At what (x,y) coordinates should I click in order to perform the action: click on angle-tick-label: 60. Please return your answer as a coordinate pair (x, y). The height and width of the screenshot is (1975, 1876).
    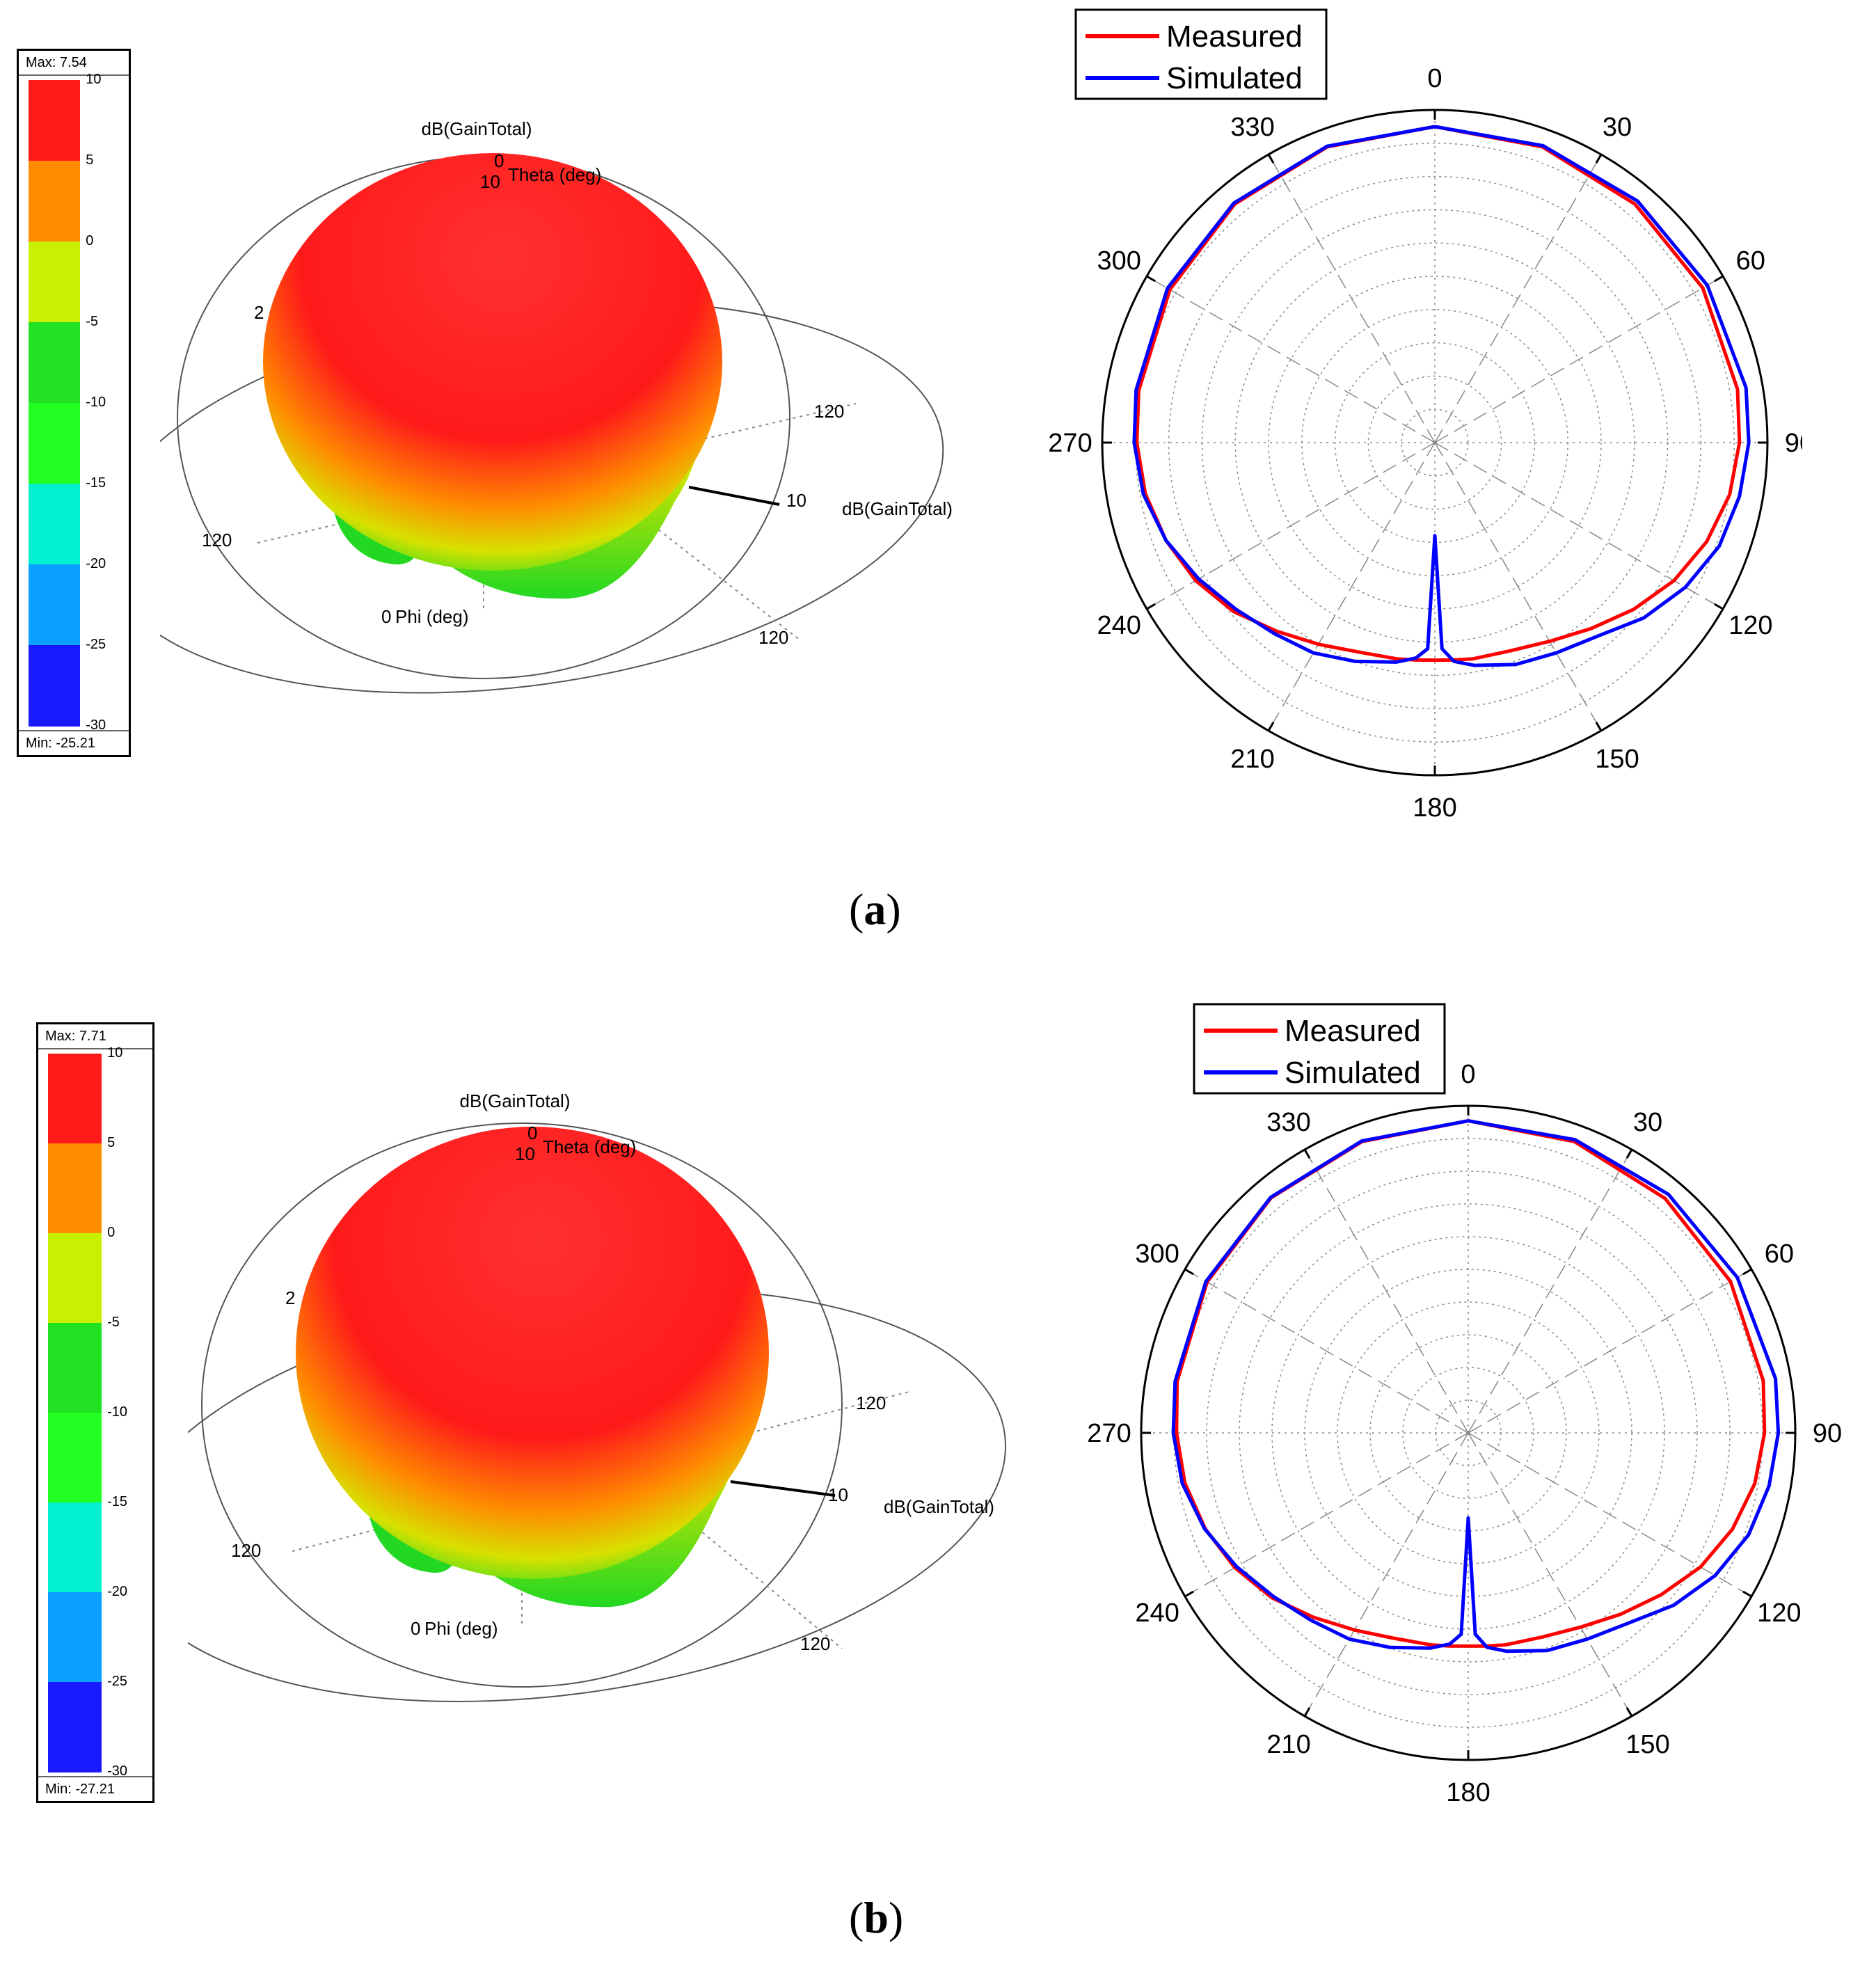
    Looking at the image, I should click on (1751, 261).